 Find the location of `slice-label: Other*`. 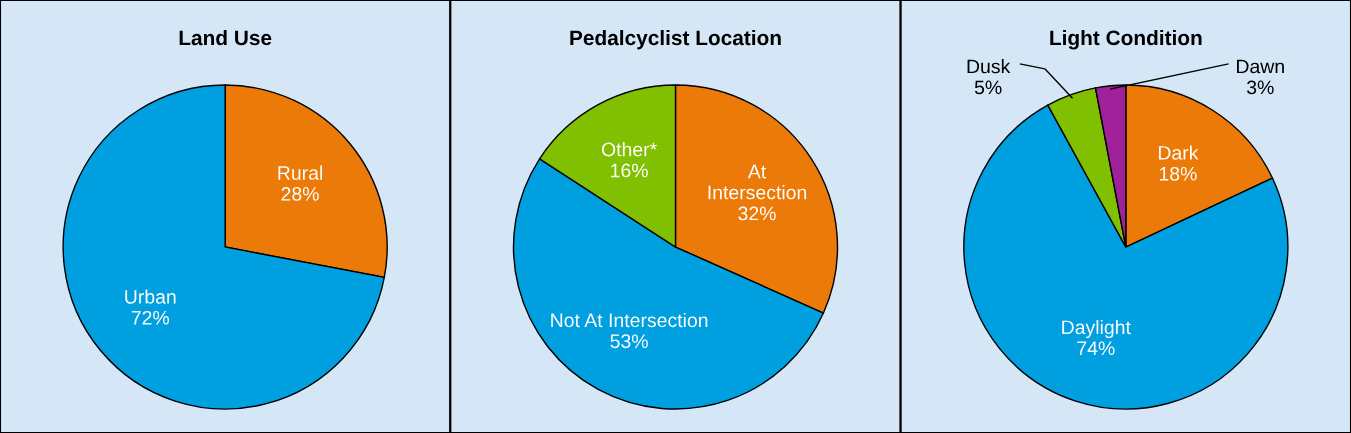

slice-label: Other* is located at coordinates (629, 149).